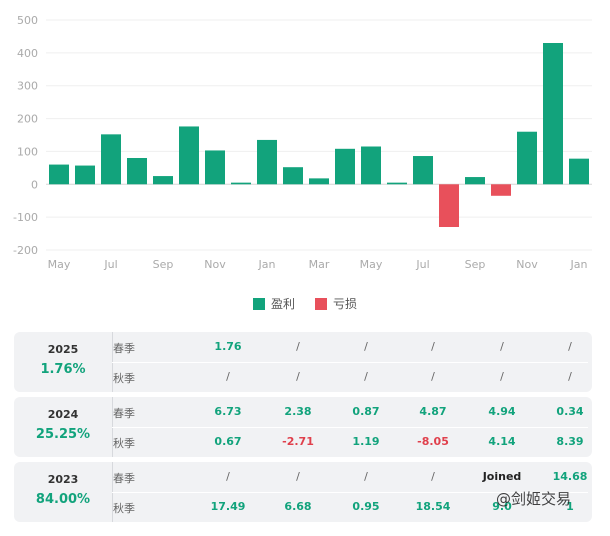 The image size is (610, 536). Describe the element at coordinates (570, 476) in the screenshot. I see `return-cell: 14.68` at that location.